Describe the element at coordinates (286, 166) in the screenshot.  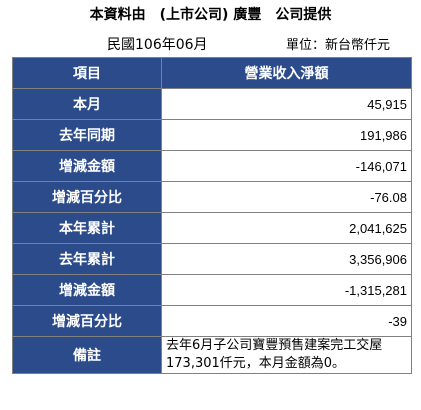
I see `row-value: -146,071` at that location.